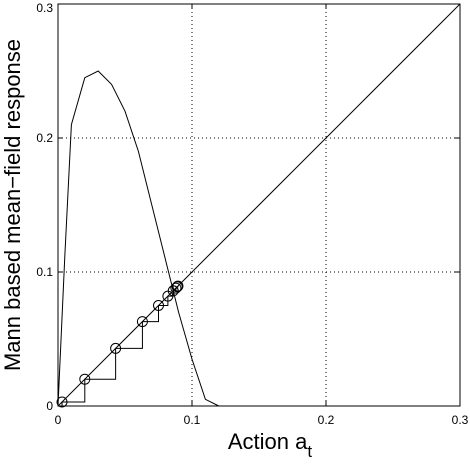 This screenshot has height=464, width=470. I want to click on x-tick-label: 0, so click(58, 420).